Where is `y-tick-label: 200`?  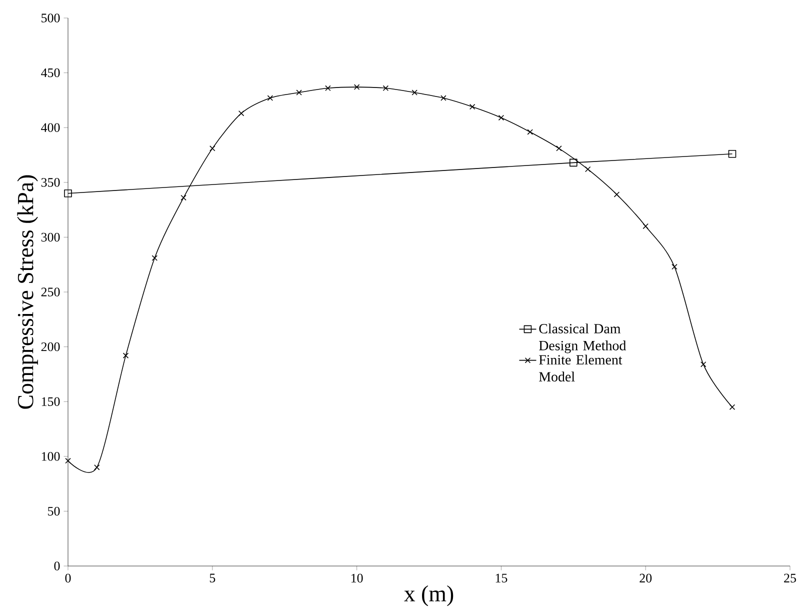 y-tick-label: 200 is located at coordinates (50, 347).